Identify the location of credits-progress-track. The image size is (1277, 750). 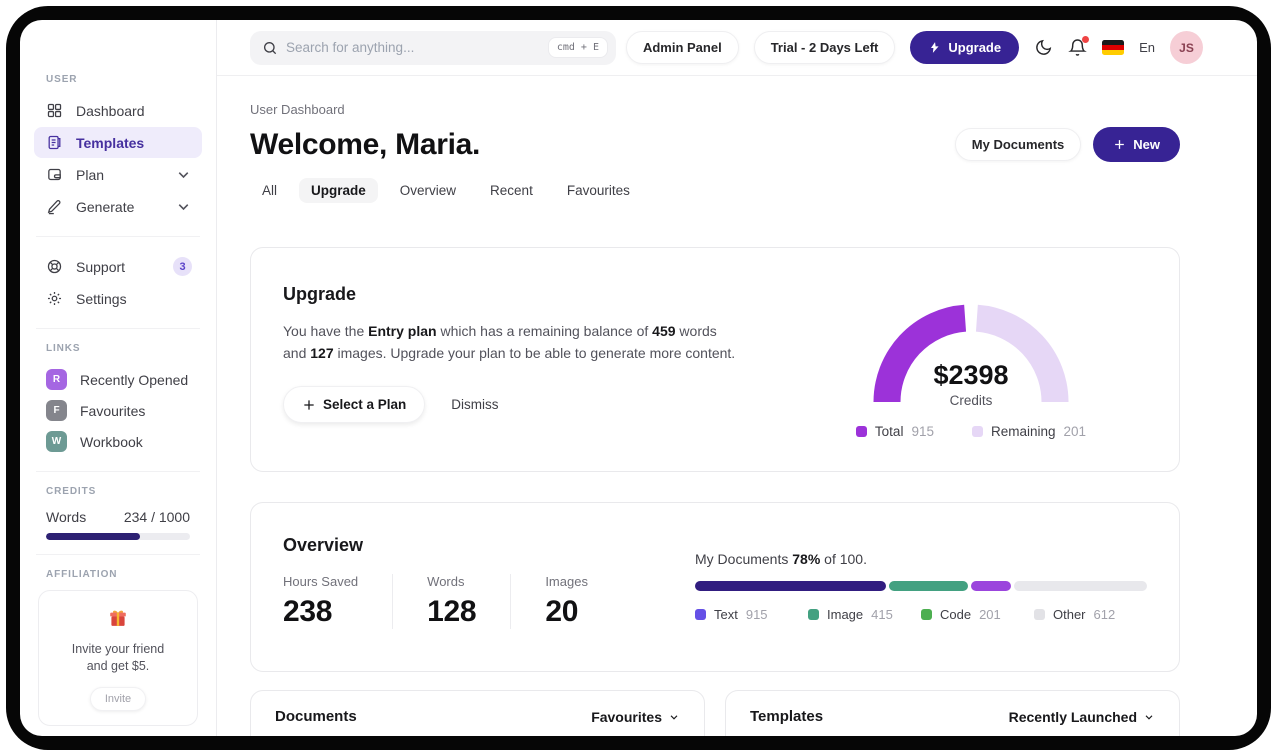
(118, 536).